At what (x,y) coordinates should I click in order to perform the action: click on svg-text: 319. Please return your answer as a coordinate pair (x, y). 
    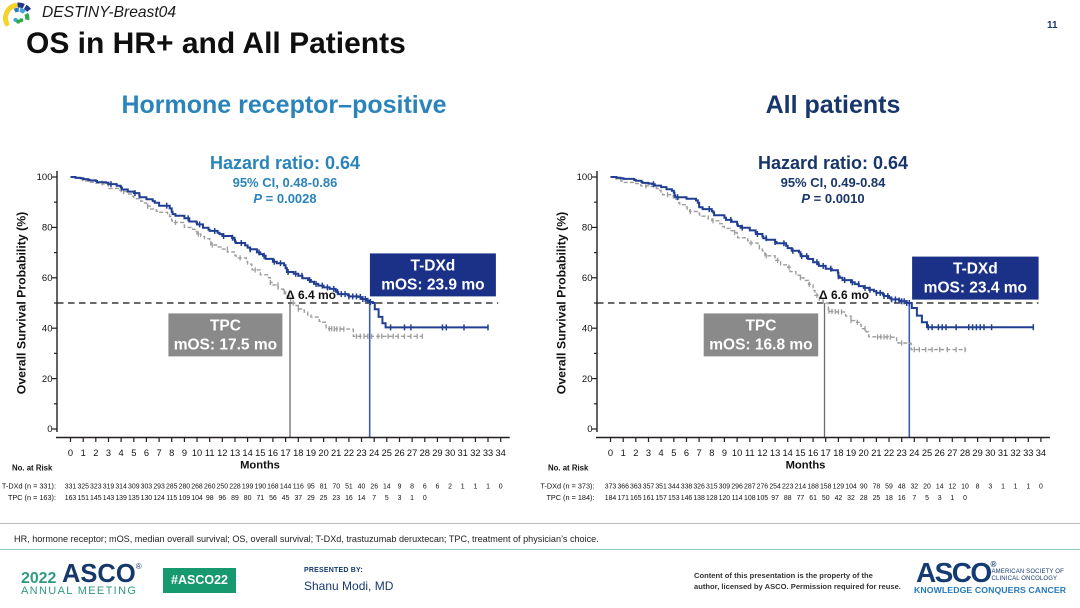
    Looking at the image, I should click on (109, 487).